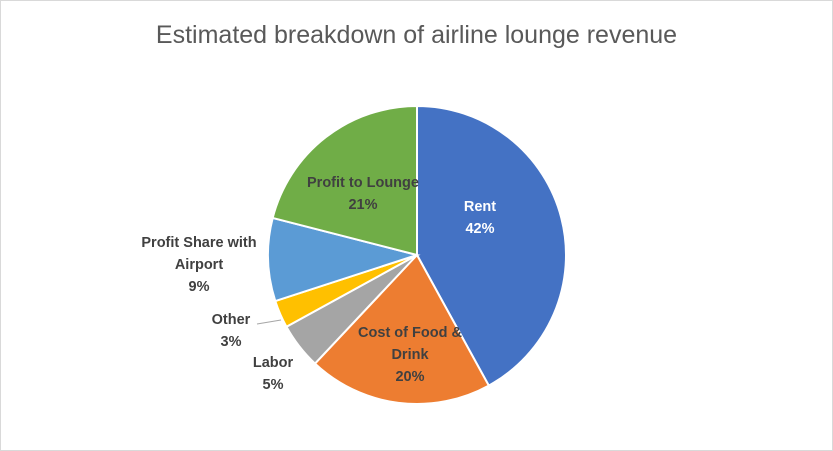  I want to click on data-label-other: Other 3%, so click(231, 331).